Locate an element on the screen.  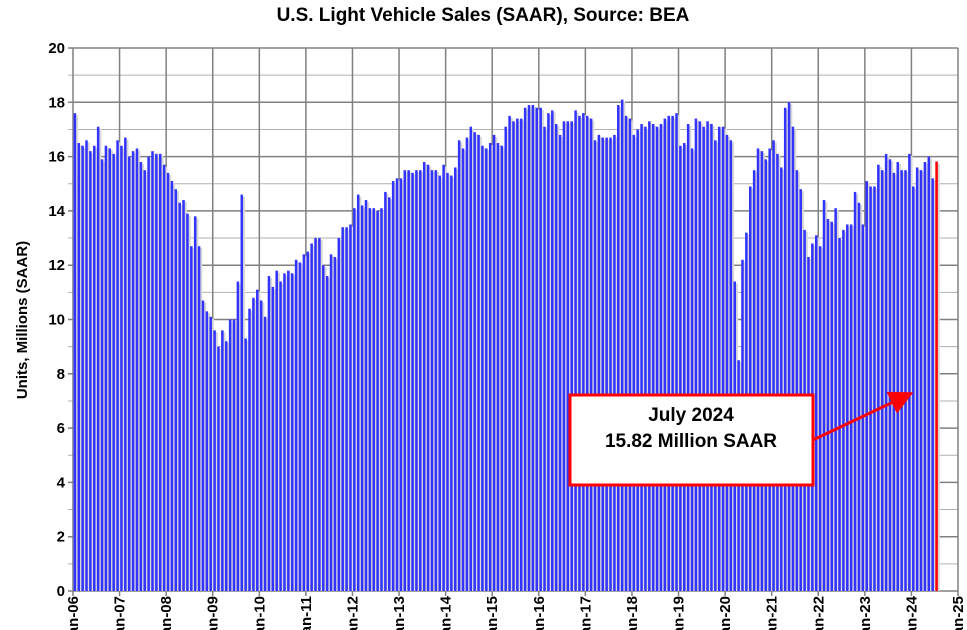
y-tick-label: 14 is located at coordinates (56, 211).